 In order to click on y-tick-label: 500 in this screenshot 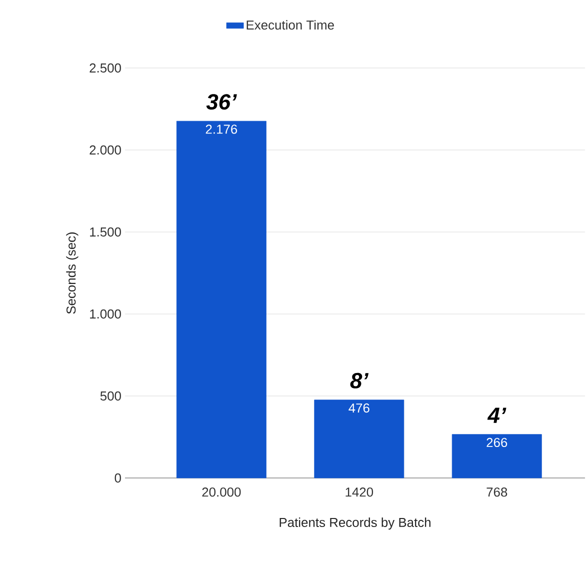, I will do `click(110, 396)`.